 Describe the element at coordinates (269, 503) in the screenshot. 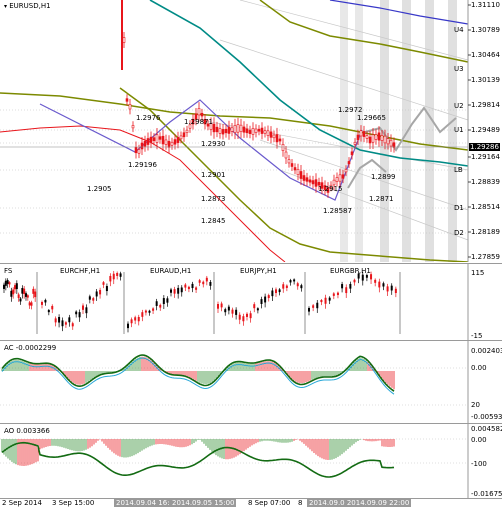

I see `time-label: 8 Sep 07:00` at that location.